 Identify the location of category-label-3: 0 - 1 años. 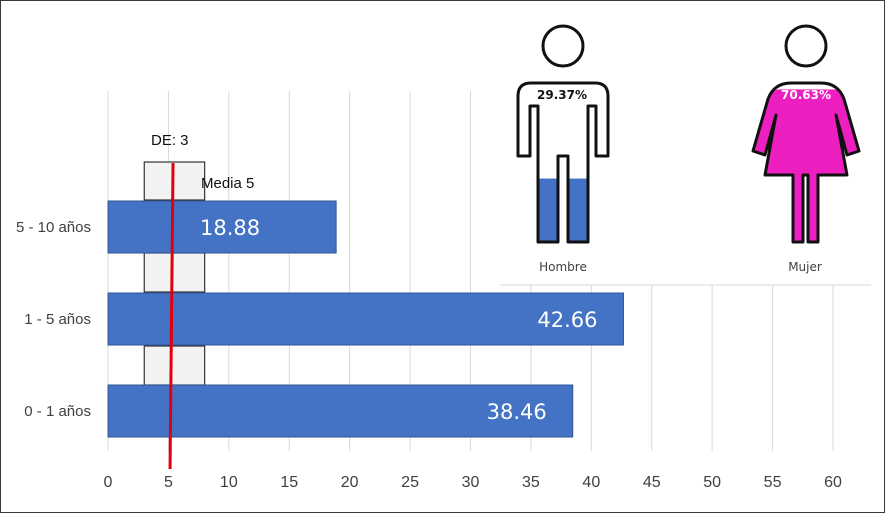
(57, 411).